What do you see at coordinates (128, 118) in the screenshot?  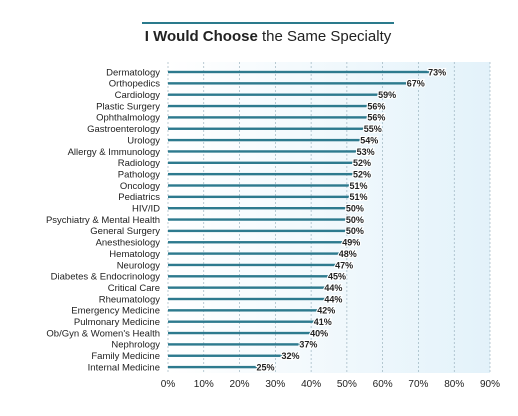 I see `category-label: Ophthalmology` at bounding box center [128, 118].